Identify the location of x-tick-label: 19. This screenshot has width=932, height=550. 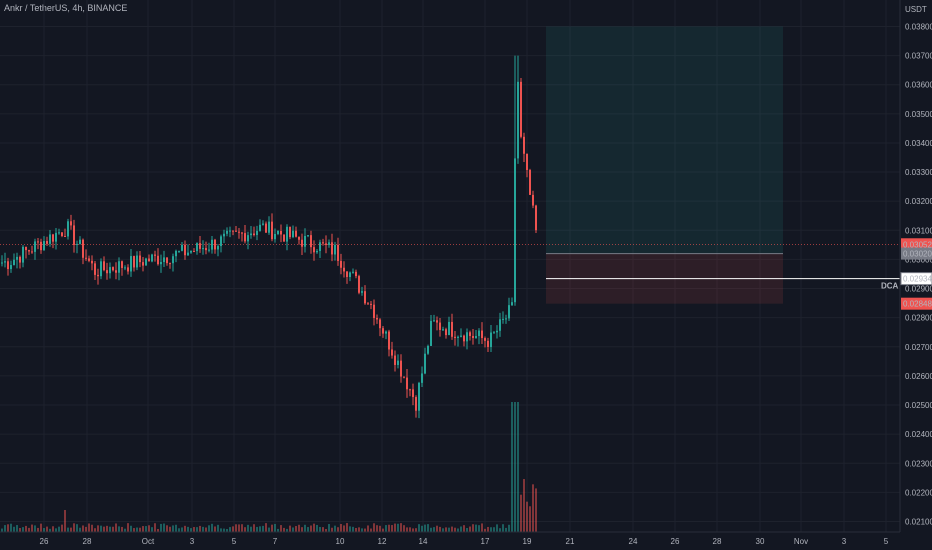
(527, 541).